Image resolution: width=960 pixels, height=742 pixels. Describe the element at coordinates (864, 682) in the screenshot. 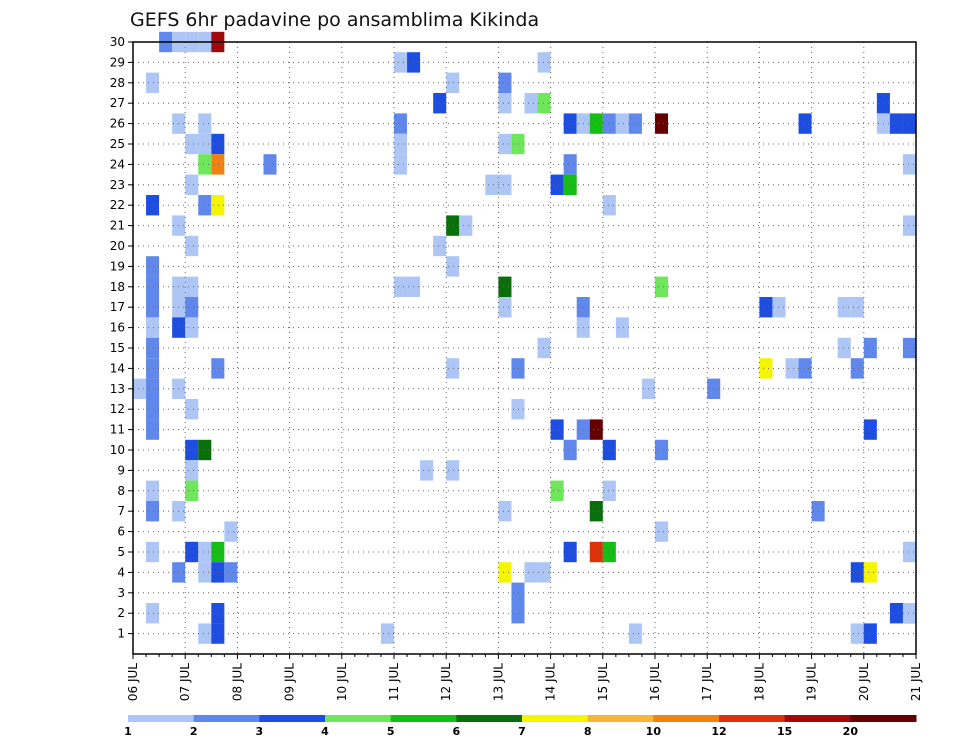

I see `x-tick-label: 20 JUL` at that location.